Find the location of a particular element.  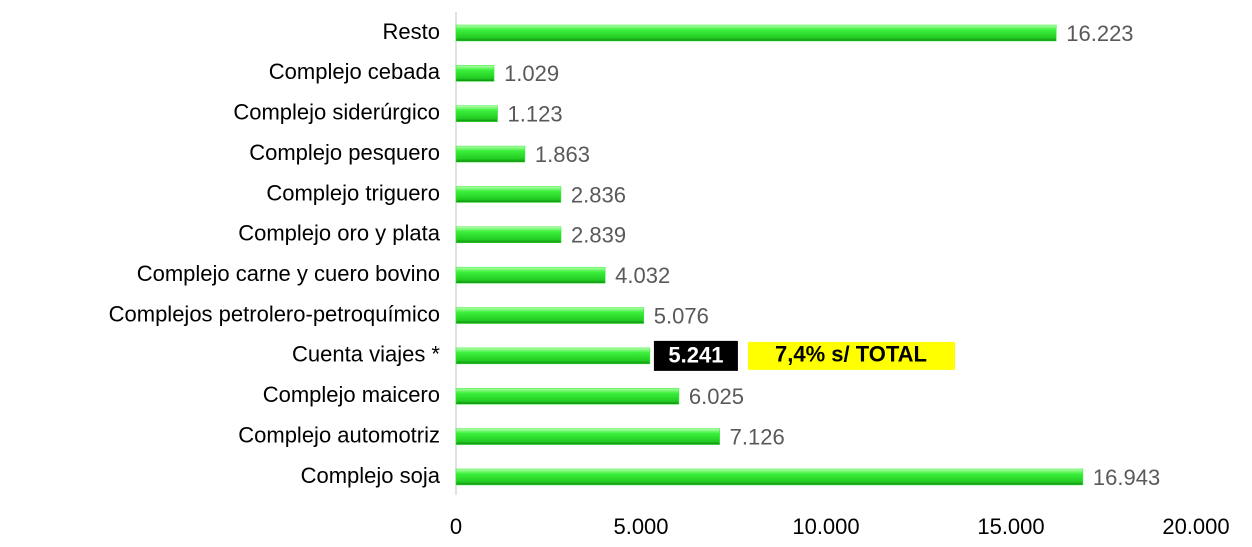

value-label: 16.223 is located at coordinates (1099, 33).